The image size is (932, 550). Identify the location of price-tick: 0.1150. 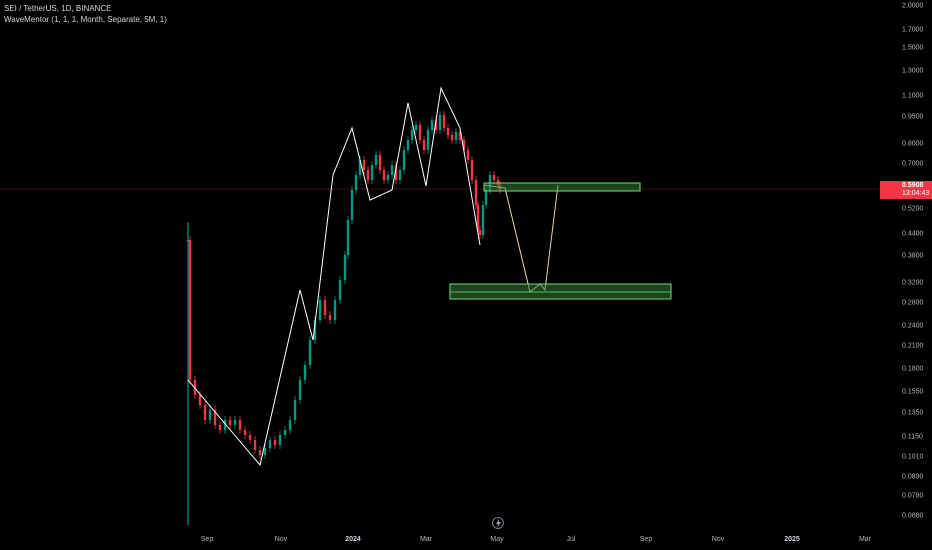
(912, 437).